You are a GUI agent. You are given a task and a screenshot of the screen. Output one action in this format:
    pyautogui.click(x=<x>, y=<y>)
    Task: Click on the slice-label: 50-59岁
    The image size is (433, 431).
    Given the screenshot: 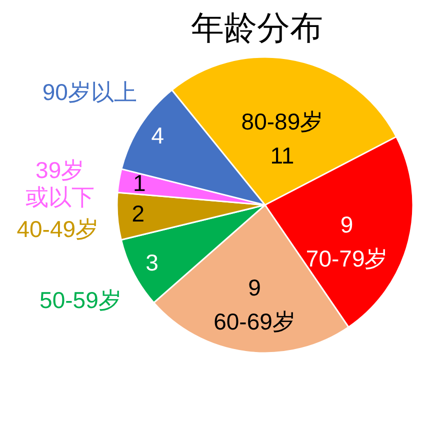 What is the action you would take?
    pyautogui.click(x=81, y=299)
    